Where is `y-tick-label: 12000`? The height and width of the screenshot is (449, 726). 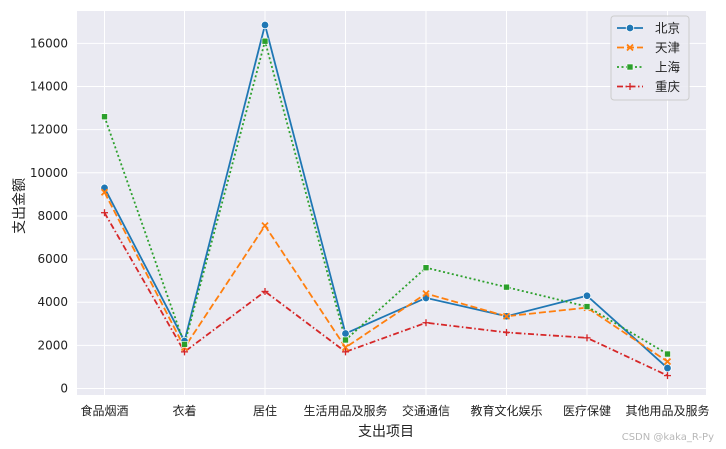 y-tick-label: 12000 is located at coordinates (49, 130).